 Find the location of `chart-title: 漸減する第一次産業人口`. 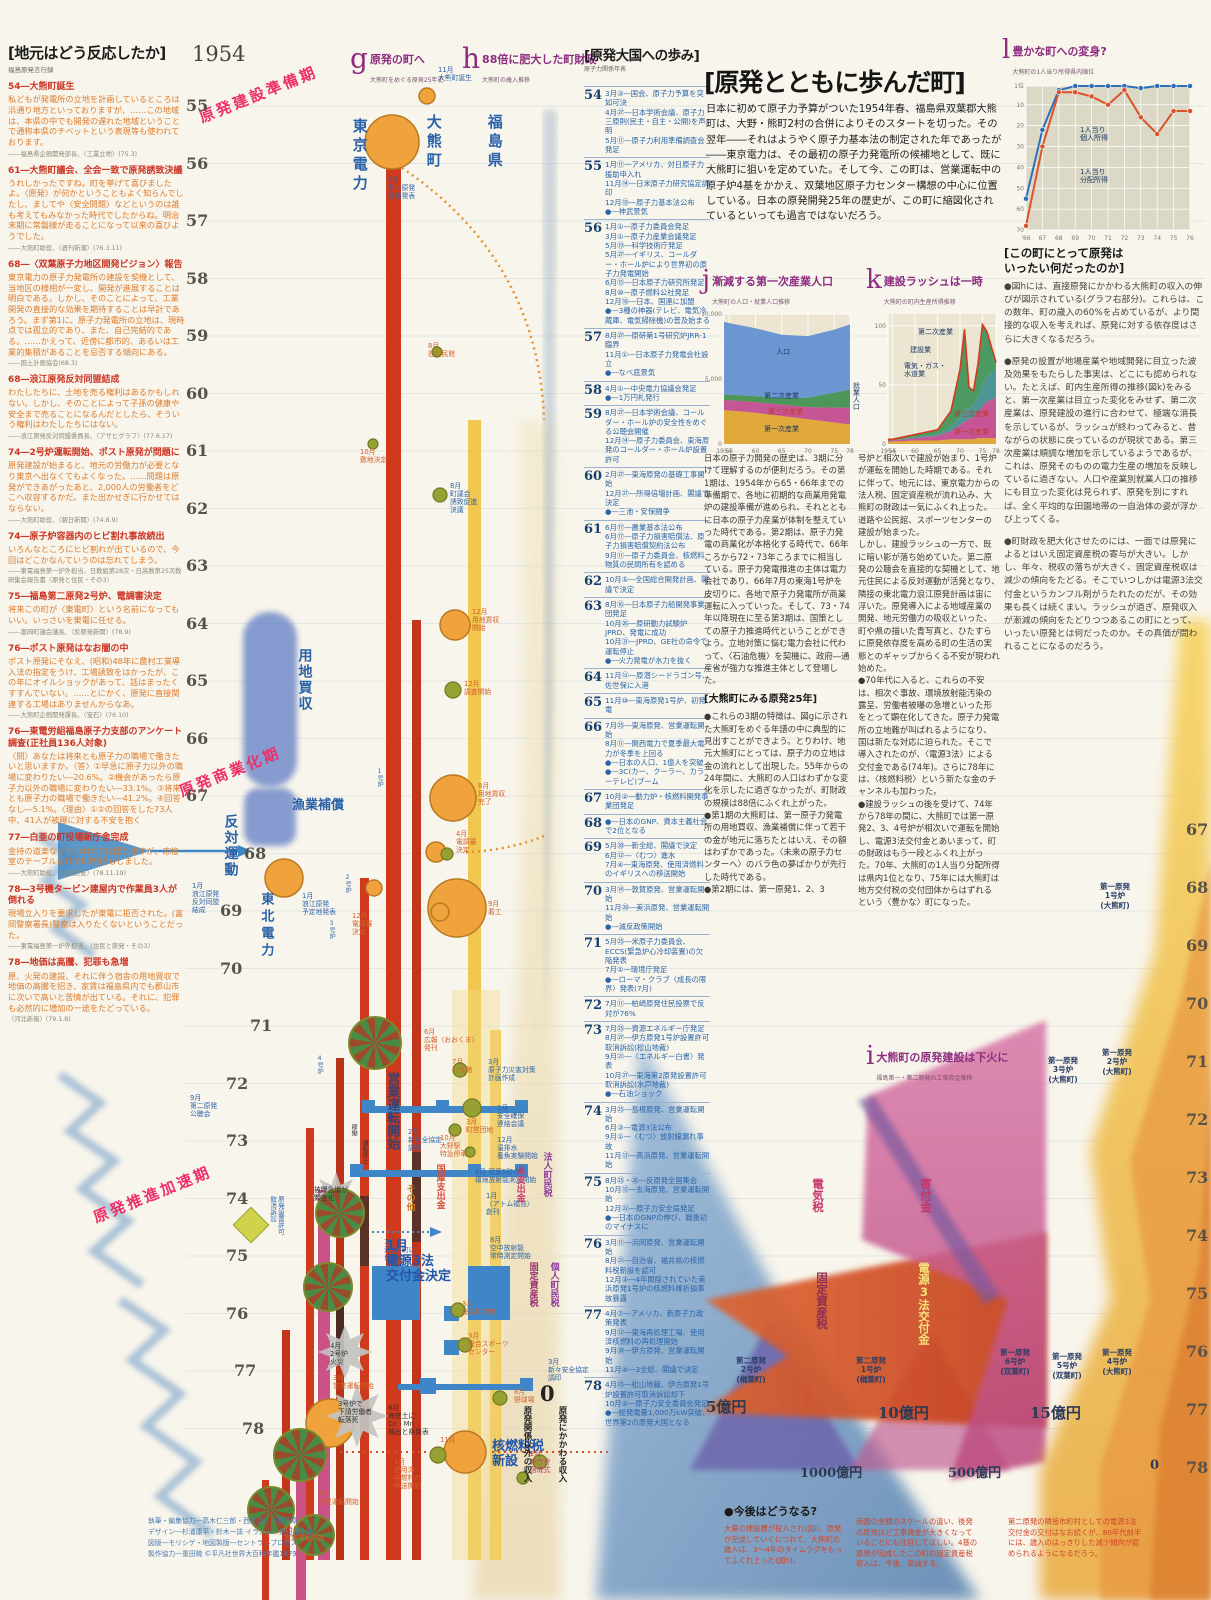

chart-title: 漸減する第一次産業人口 is located at coordinates (773, 281).